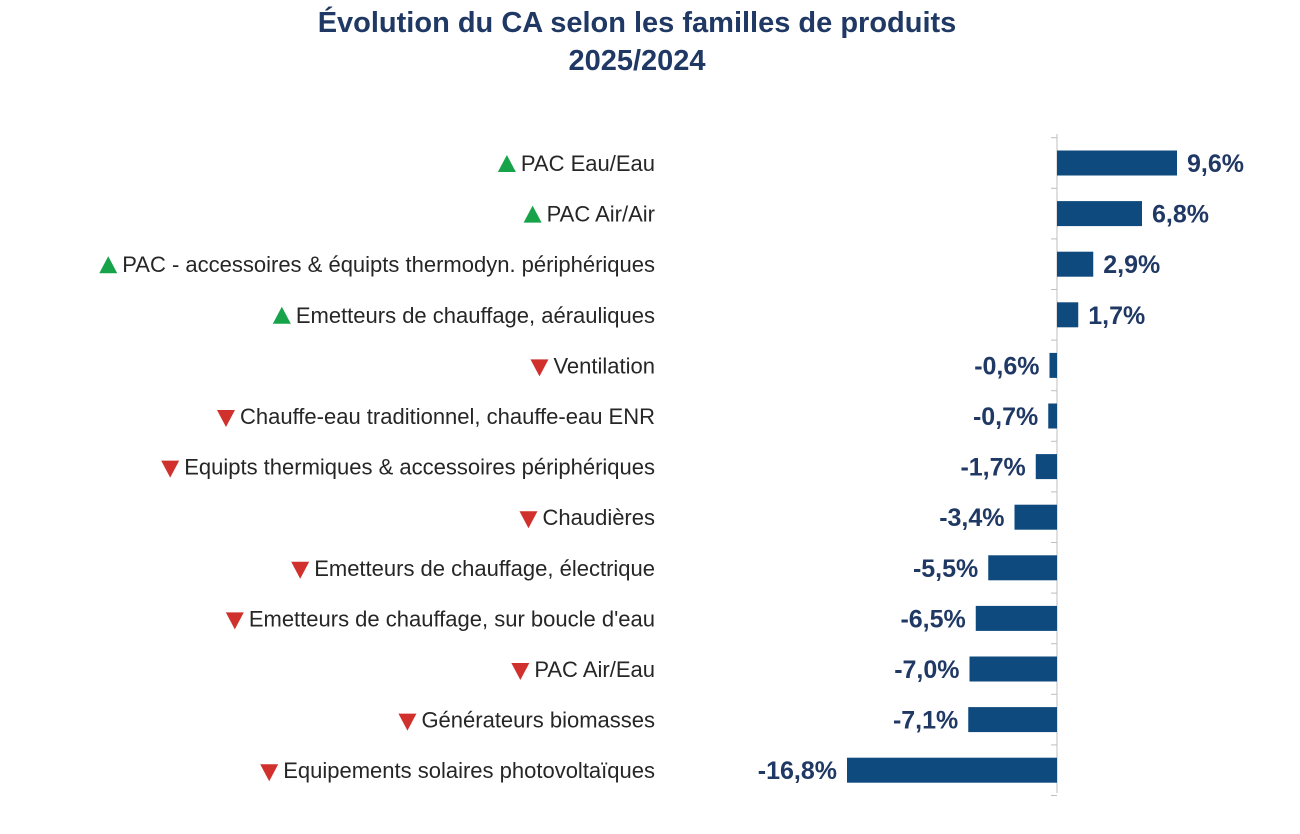  Describe the element at coordinates (925, 721) in the screenshot. I see `data-label: -7,1%` at that location.